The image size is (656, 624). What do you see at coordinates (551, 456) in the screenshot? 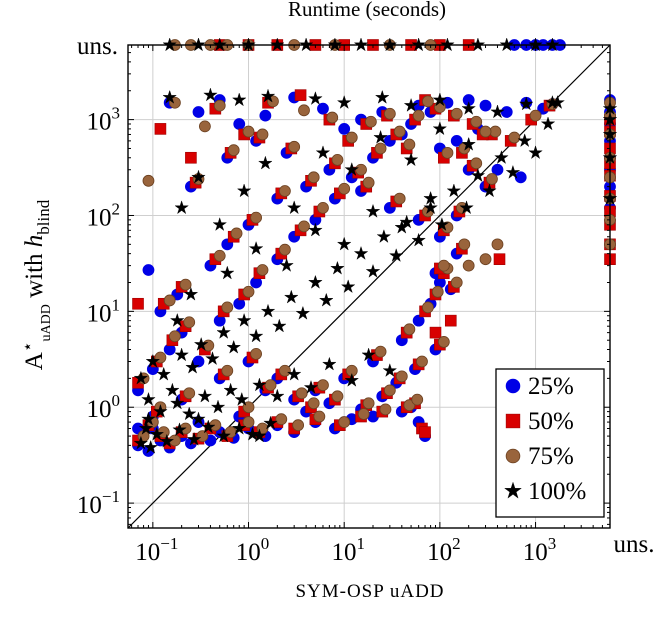
I see `legend-label-2: 75%` at bounding box center [551, 456].